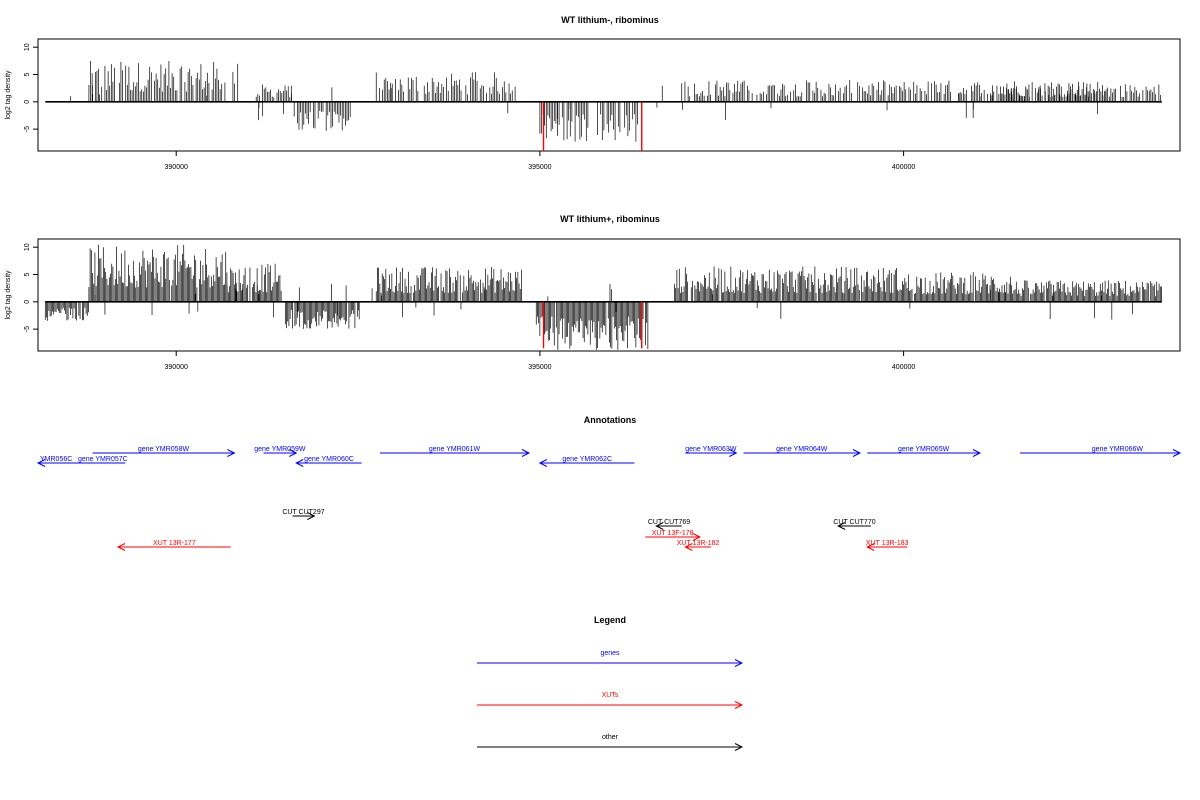 Image resolution: width=1200 pixels, height=800 pixels. I want to click on feature-gene: YMR056C gene YMR057C, so click(82, 461).